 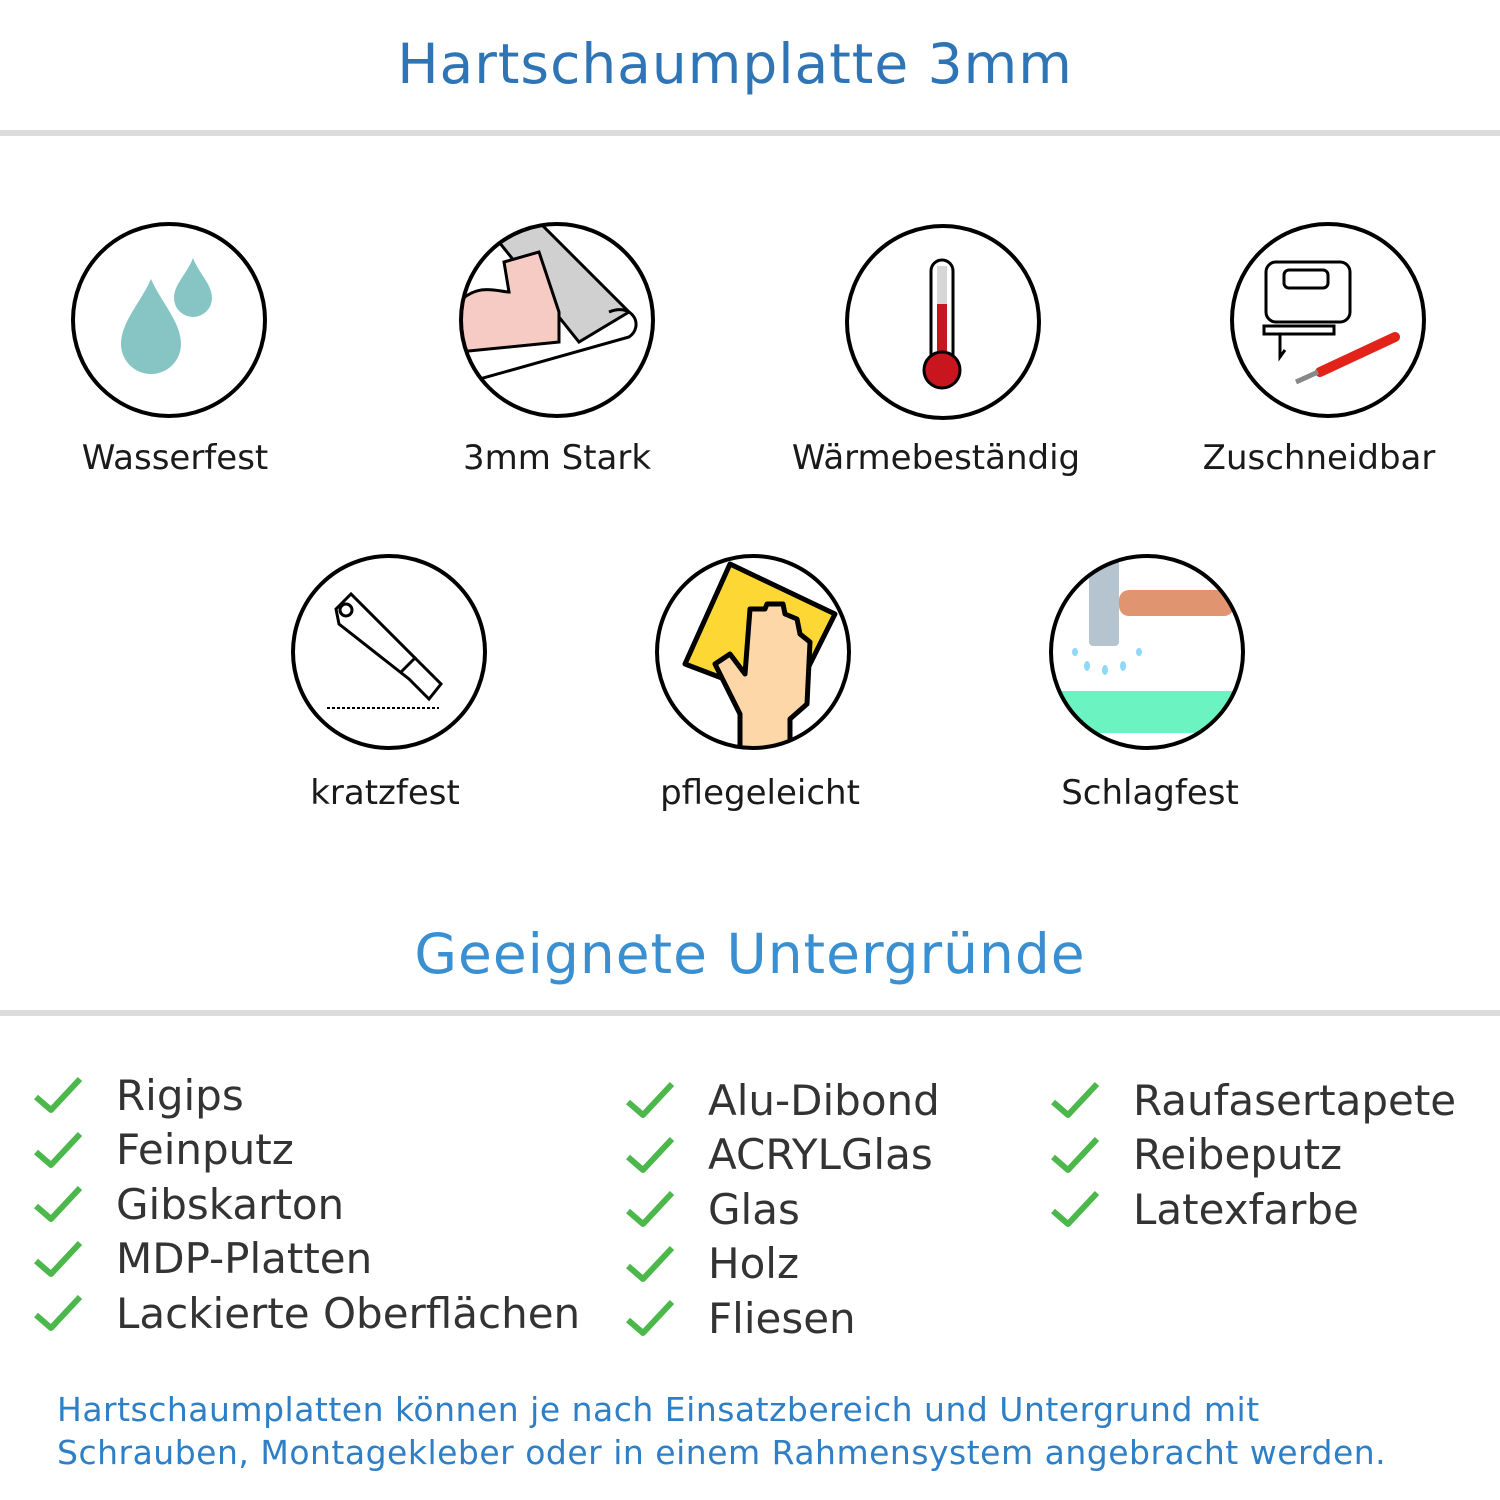 What do you see at coordinates (1150, 793) in the screenshot?
I see `feature-label-schlagfest: Schlagfest` at bounding box center [1150, 793].